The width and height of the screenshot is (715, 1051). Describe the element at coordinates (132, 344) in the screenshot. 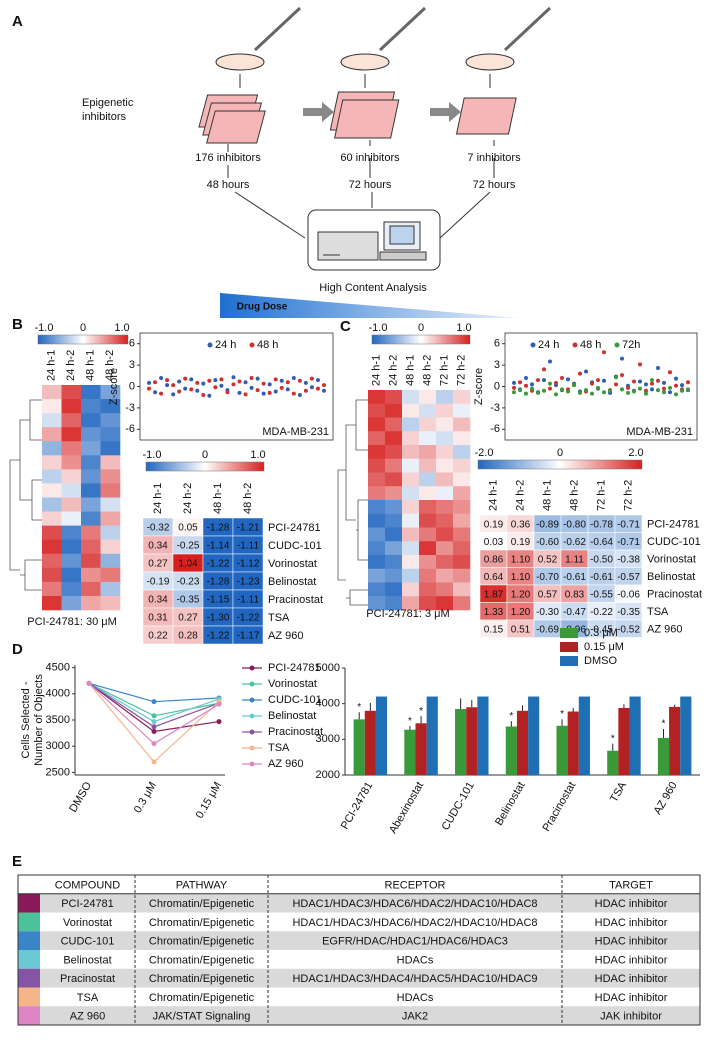

I see `y-tick-label: 6` at that location.